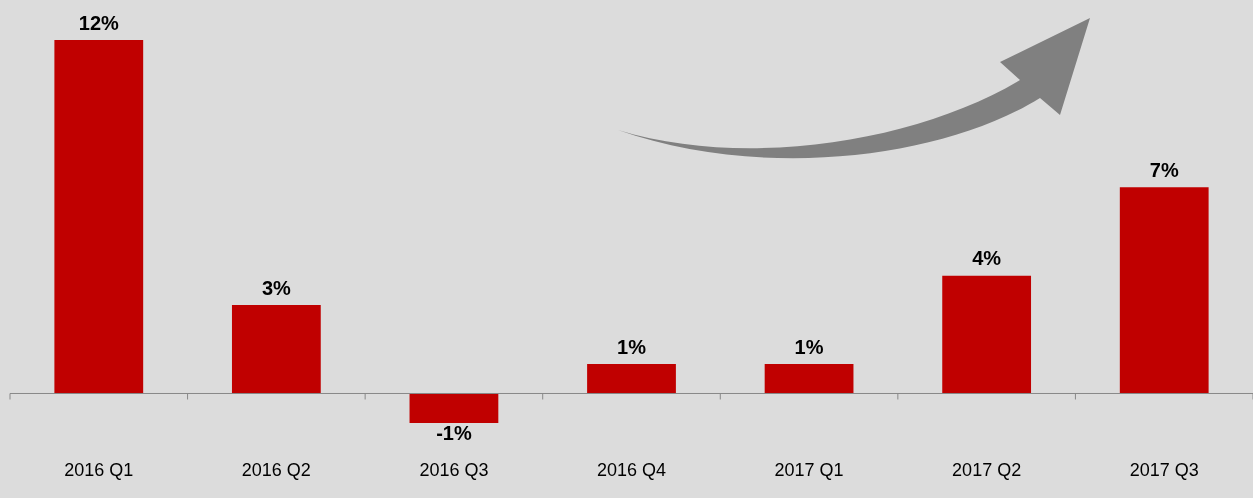 The height and width of the screenshot is (498, 1253). I want to click on x-tick-label: 2016 Q2, so click(276, 470).